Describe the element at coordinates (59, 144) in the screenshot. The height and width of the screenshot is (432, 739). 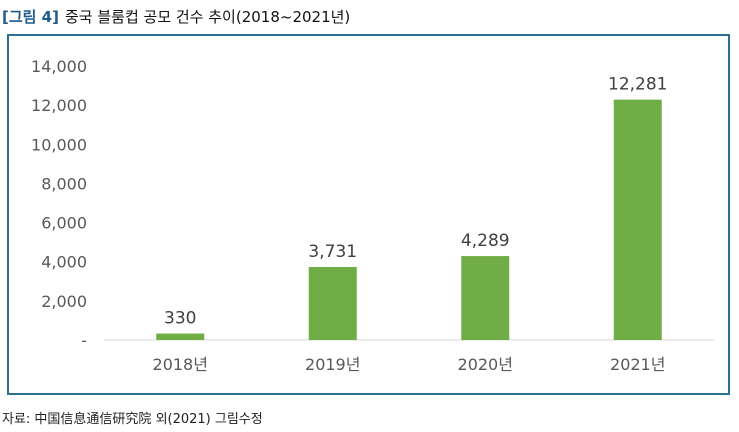
I see `y-tick-label: 10,000` at that location.